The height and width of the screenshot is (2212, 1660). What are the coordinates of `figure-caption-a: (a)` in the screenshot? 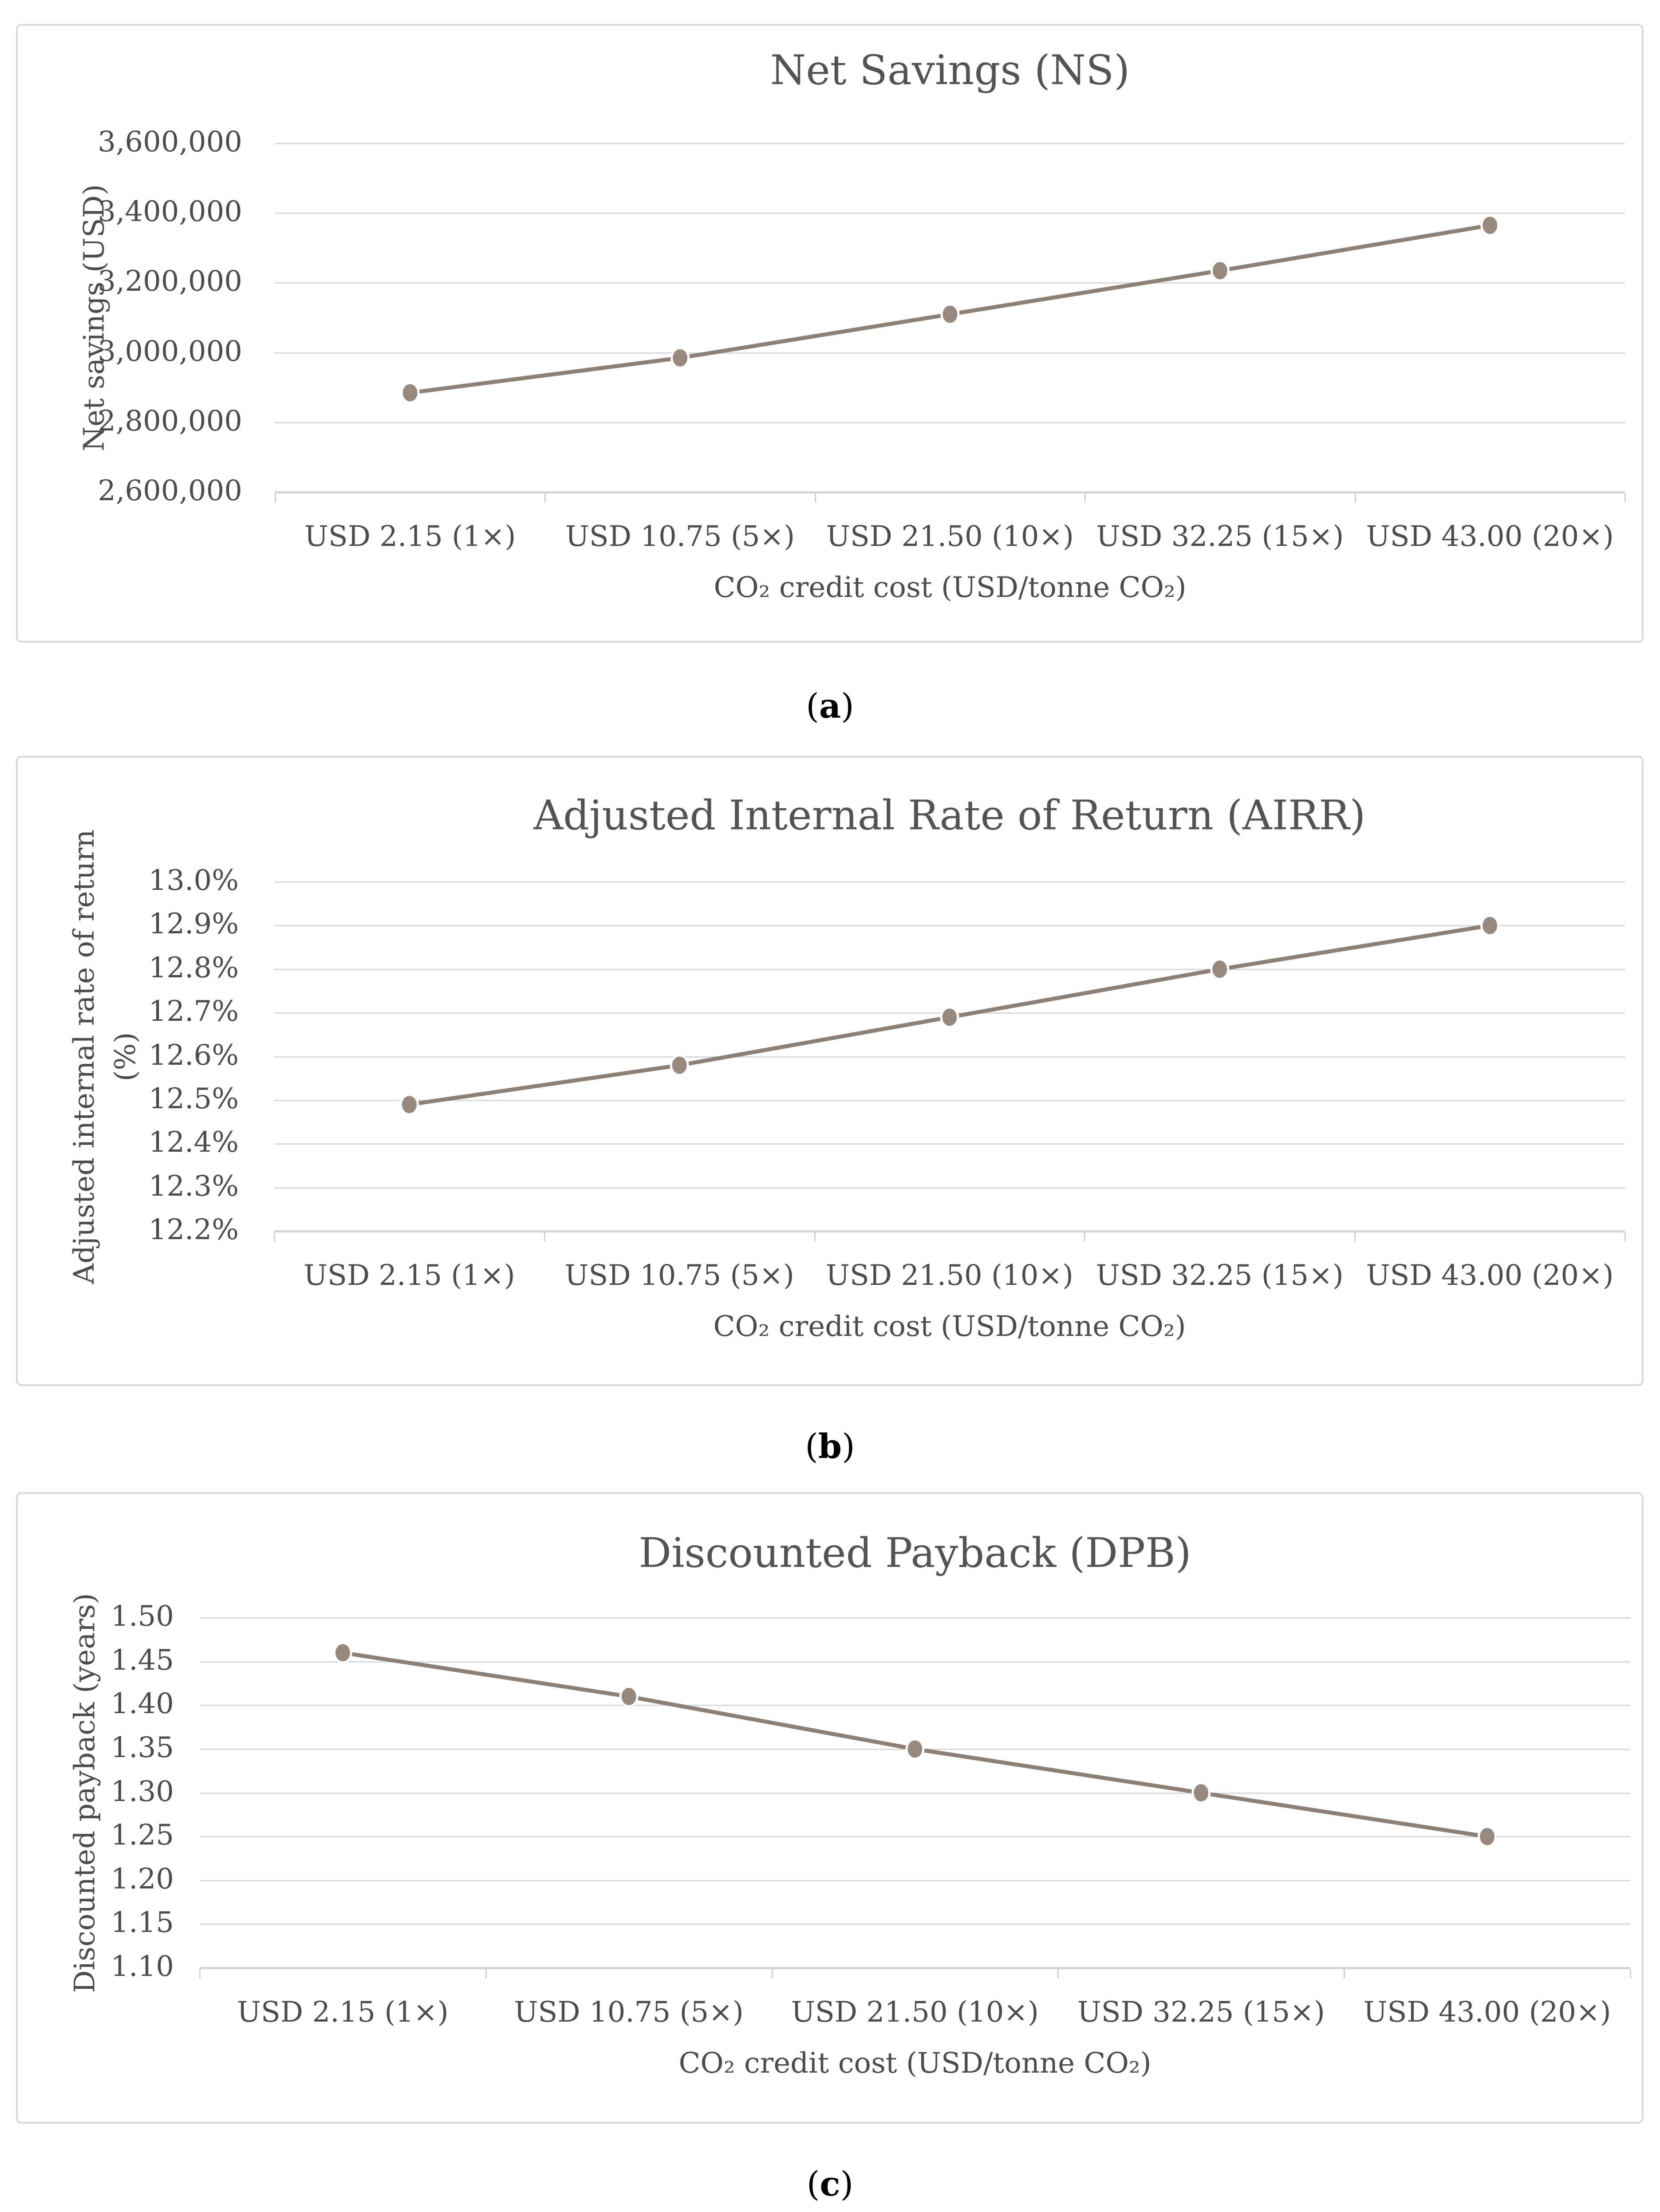 It's located at (830, 706).